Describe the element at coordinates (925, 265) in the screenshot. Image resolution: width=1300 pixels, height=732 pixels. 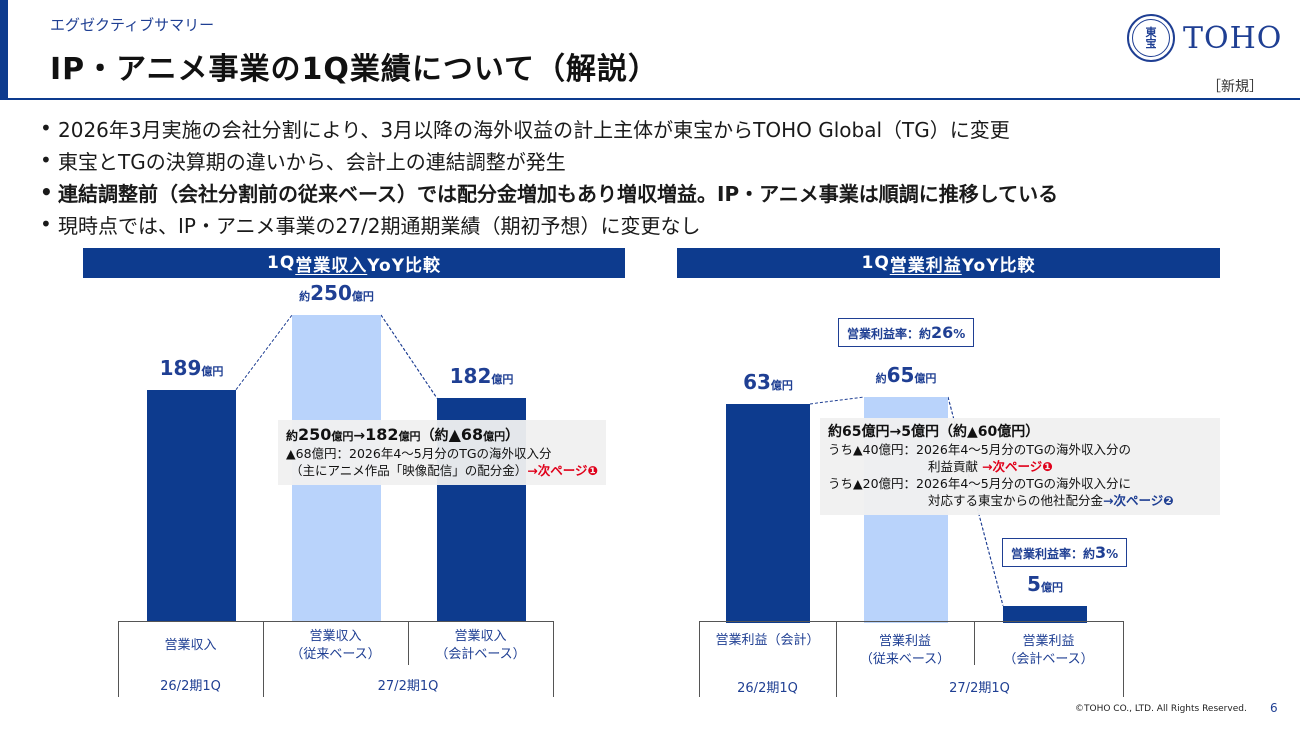
I see `profit-title-underlined: 営業利益` at that location.